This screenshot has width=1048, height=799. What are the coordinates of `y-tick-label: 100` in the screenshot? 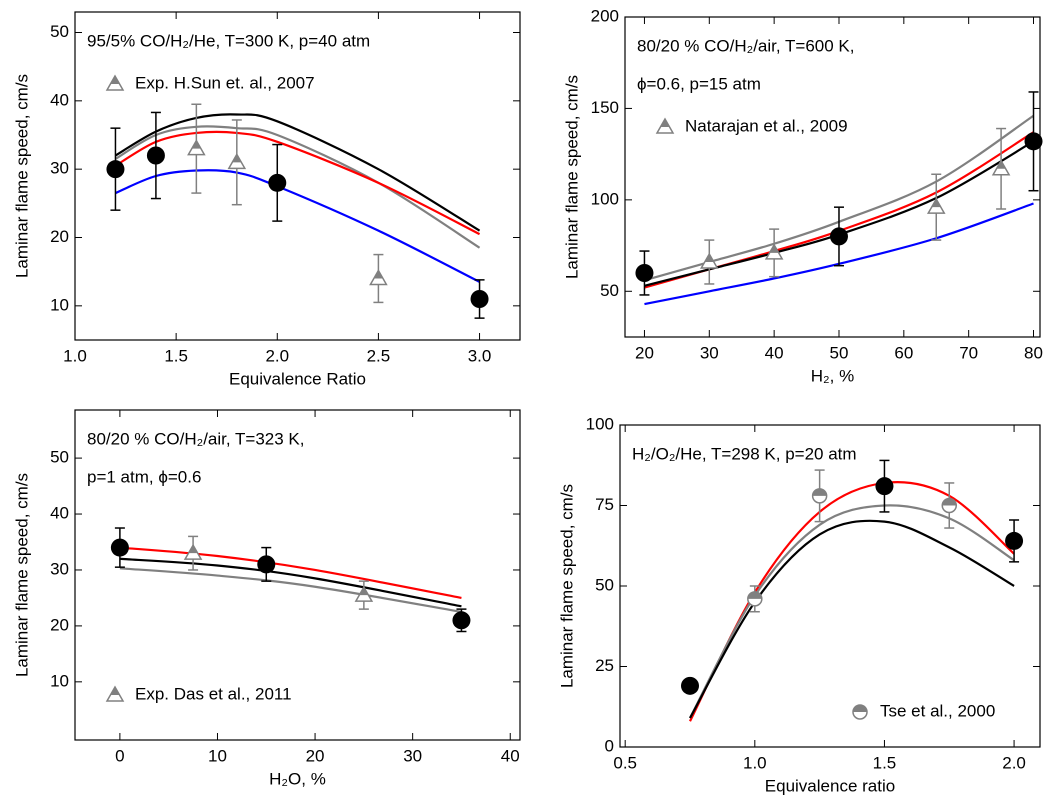 It's located at (605, 198).